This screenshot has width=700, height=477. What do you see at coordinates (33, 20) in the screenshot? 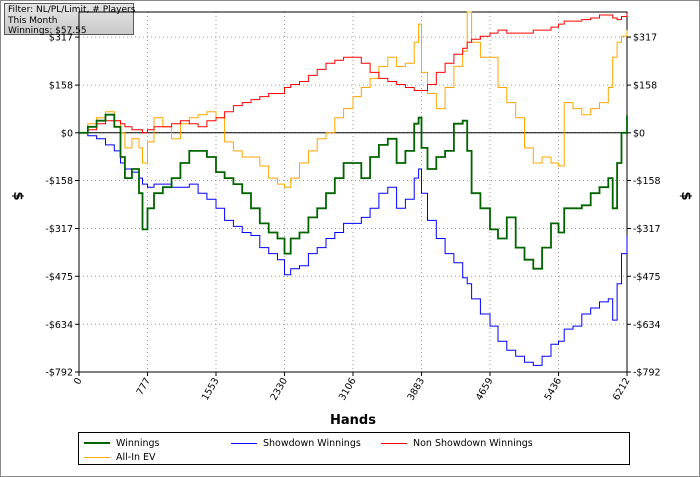
I see `period-line: This Month` at bounding box center [33, 20].